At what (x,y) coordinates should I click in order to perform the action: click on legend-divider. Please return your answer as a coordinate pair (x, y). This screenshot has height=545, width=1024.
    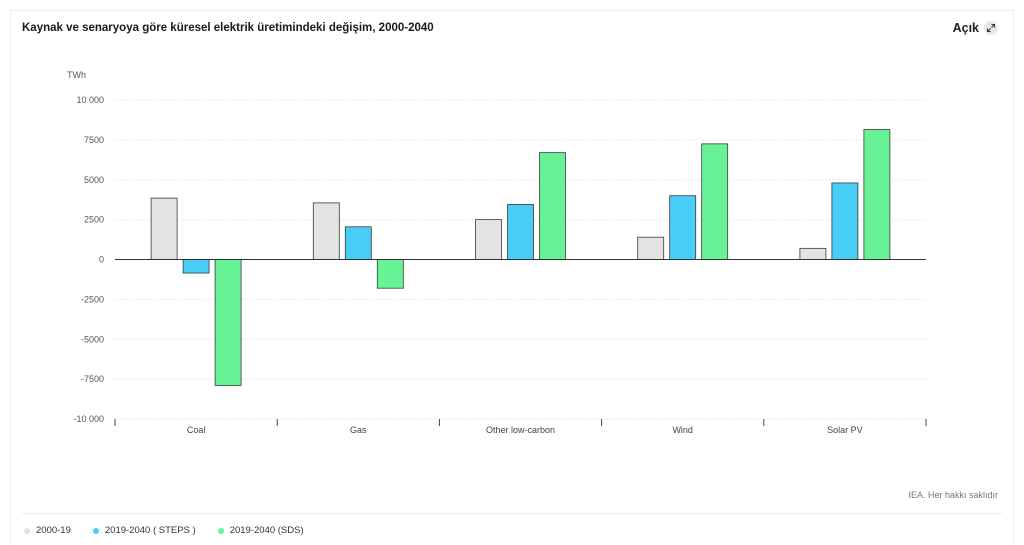
    Looking at the image, I should click on (512, 513).